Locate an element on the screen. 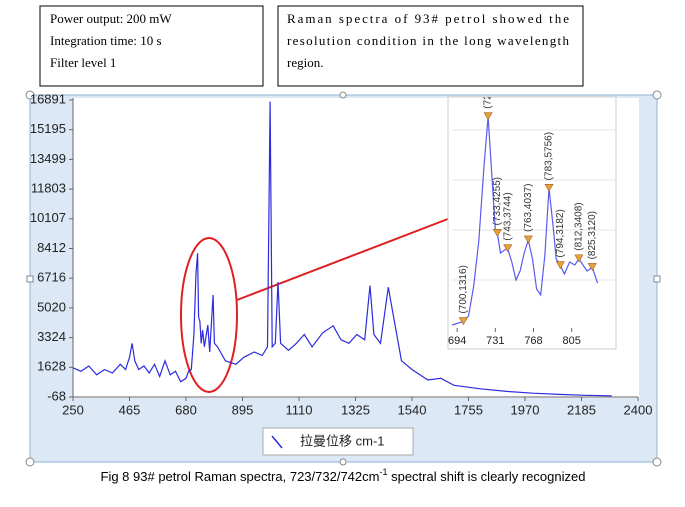 The width and height of the screenshot is (685, 507). x-tick-label: 895 is located at coordinates (243, 409).